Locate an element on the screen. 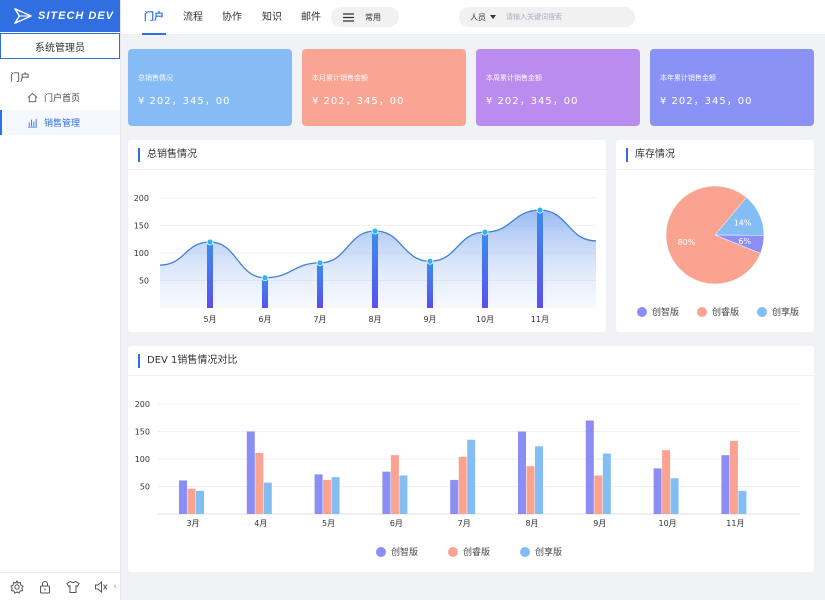 This screenshot has height=600, width=825. x-tick-label: 4月 is located at coordinates (260, 523).